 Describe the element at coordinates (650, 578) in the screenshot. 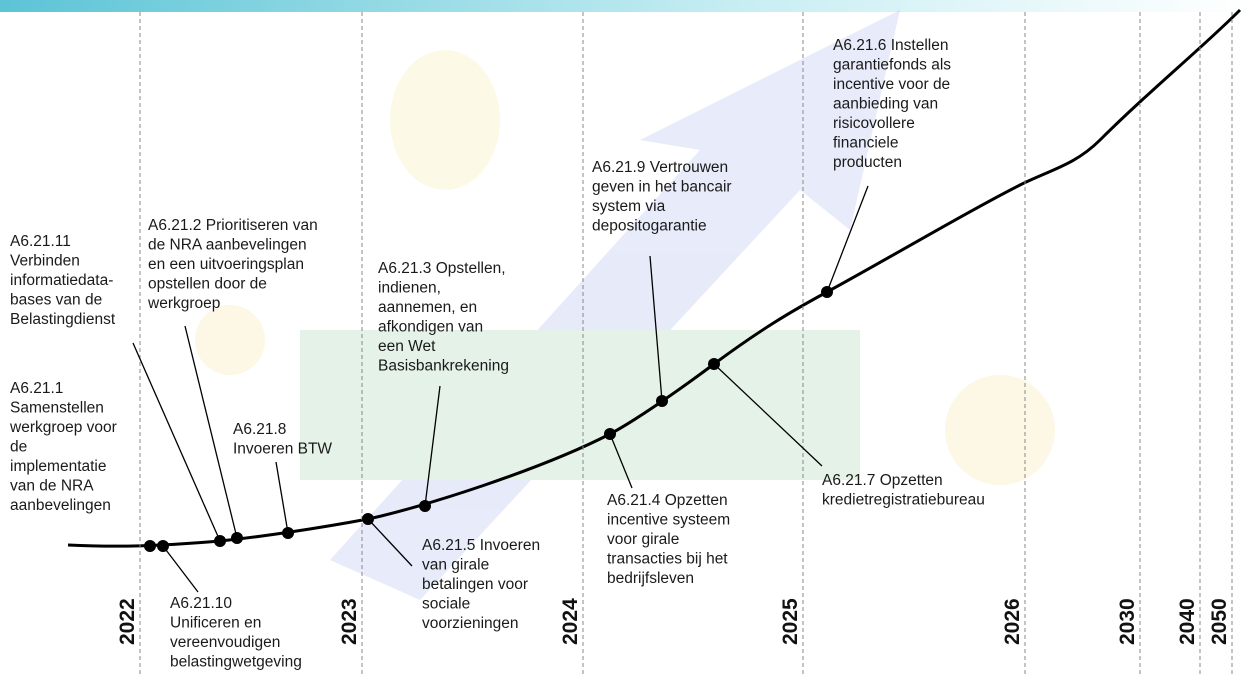

I see `milestone-line: bedrijfsleven` at that location.